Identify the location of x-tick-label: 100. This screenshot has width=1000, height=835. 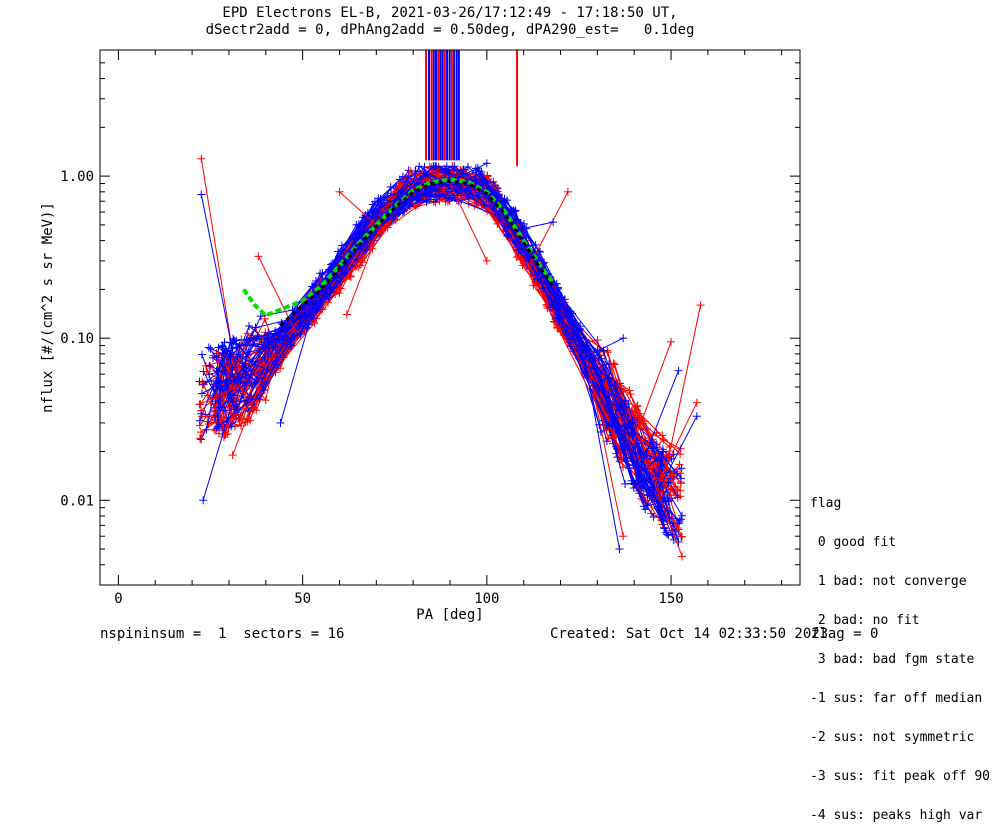
(486, 599).